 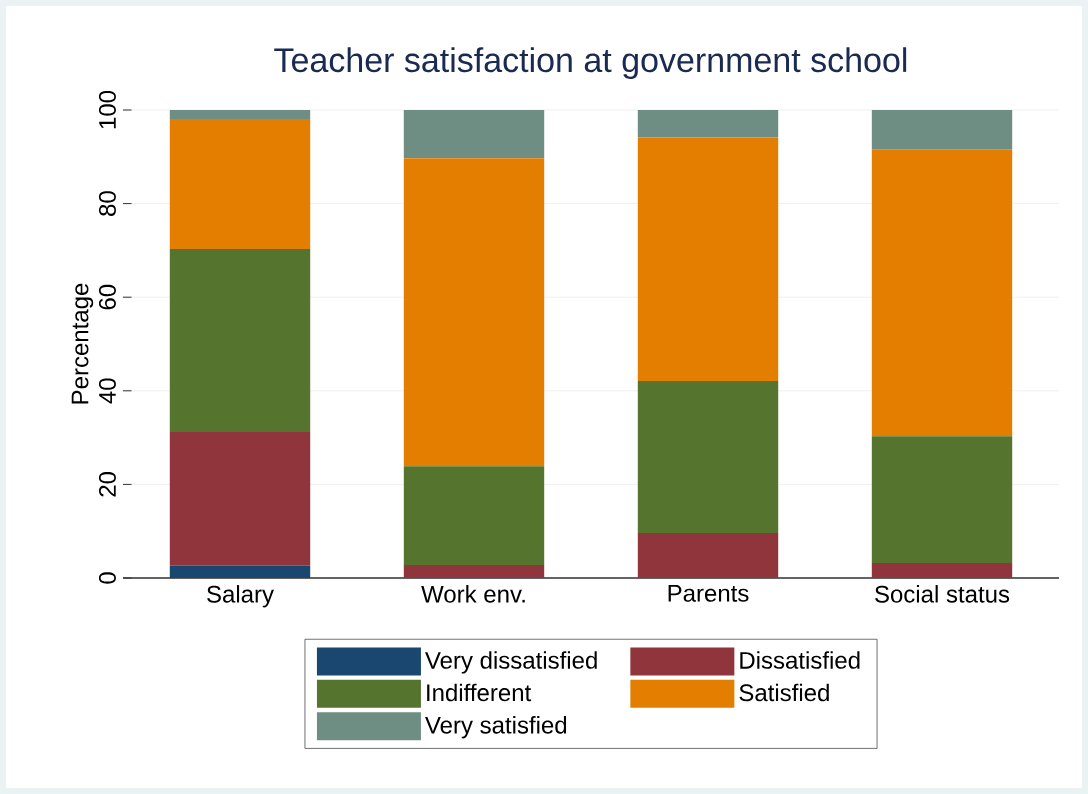 What do you see at coordinates (479, 692) in the screenshot?
I see `legend-label: Indifferent` at bounding box center [479, 692].